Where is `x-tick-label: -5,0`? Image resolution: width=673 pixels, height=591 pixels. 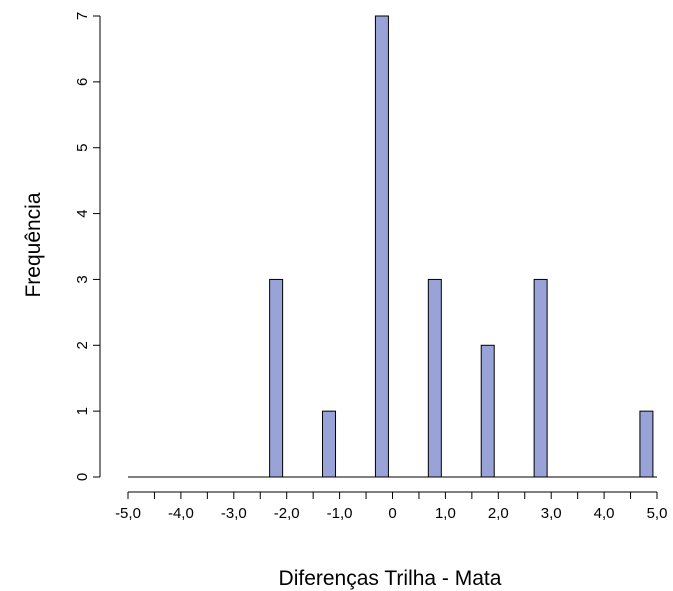 x-tick-label: -5,0 is located at coordinates (128, 513).